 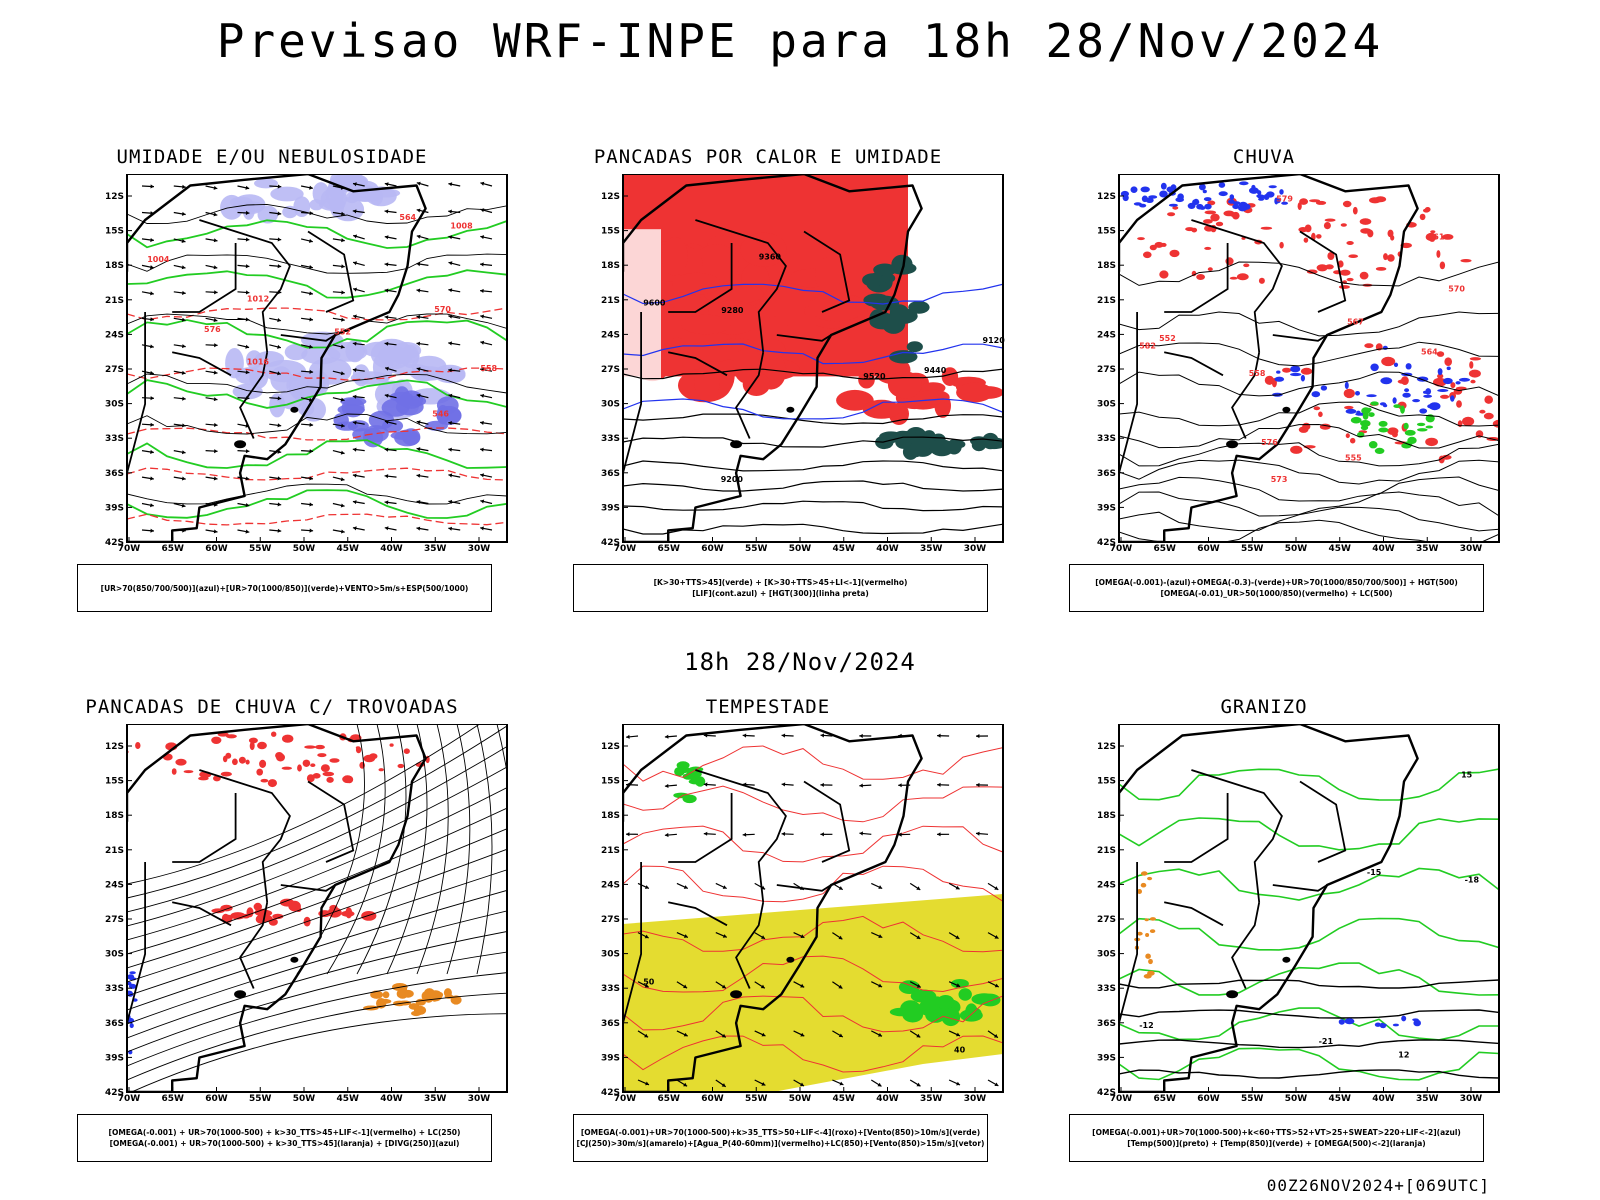 I want to click on lat-tick-label: 15S, so click(x=610, y=782).